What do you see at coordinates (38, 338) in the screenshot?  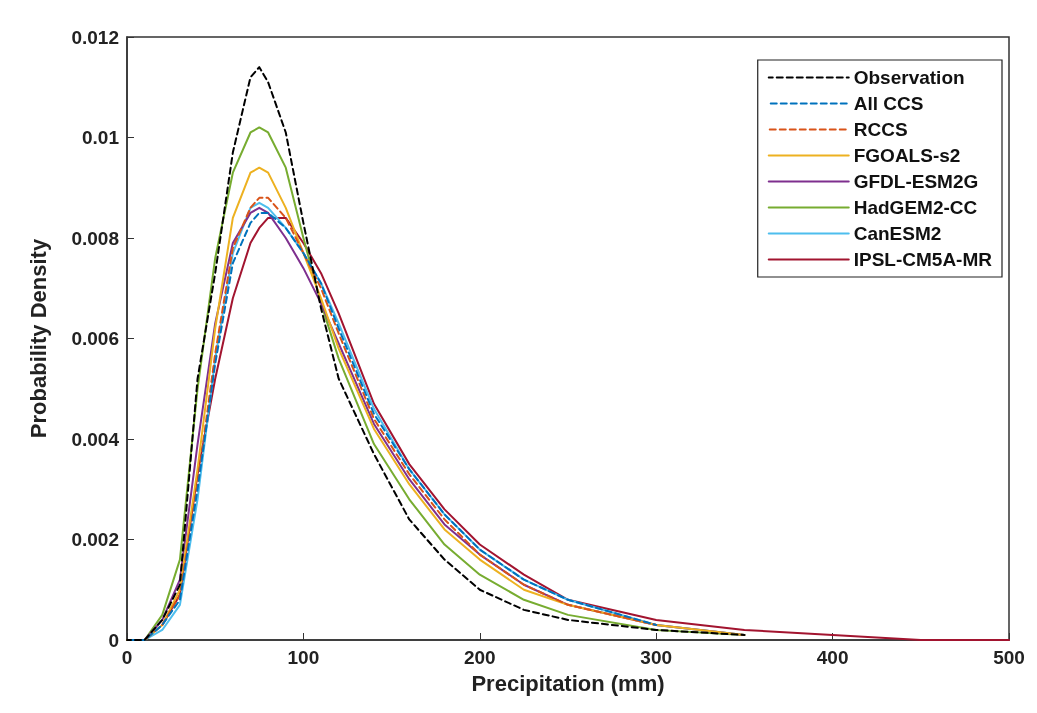 I see `y-axis-title: Probability Density` at bounding box center [38, 338].